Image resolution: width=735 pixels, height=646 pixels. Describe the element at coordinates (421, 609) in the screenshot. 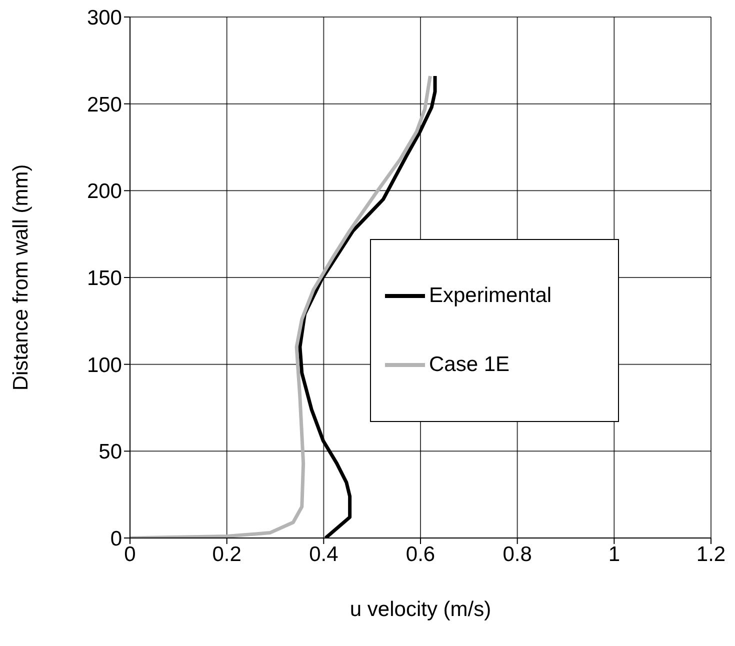

I see `x-axis-title: u velocity (m/s)` at that location.